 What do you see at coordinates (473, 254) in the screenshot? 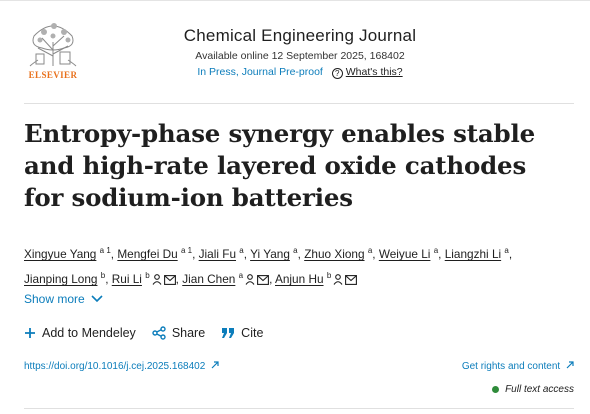
I see `author-name: Liangzhi Li` at bounding box center [473, 254].